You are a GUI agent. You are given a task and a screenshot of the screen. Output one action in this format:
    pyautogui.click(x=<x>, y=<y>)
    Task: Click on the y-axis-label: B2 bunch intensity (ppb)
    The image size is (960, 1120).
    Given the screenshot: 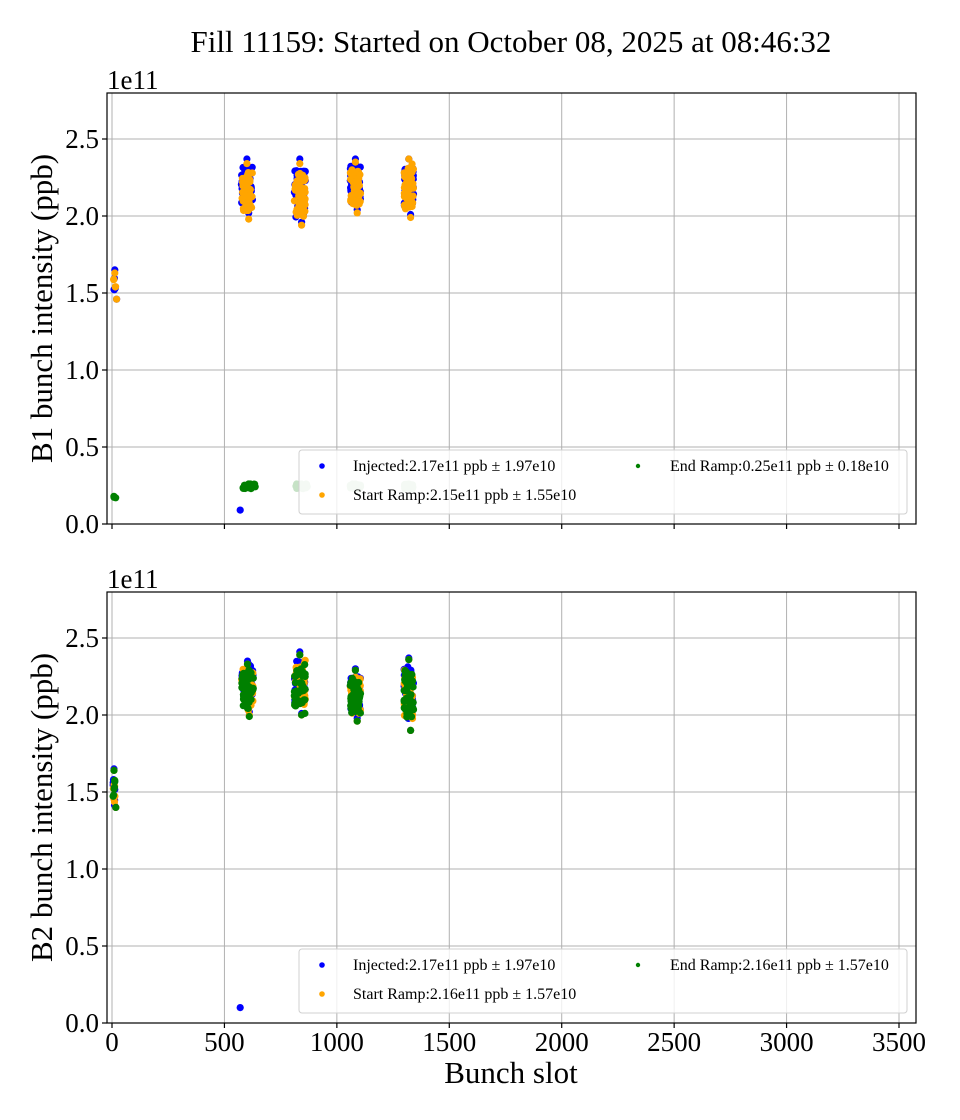 What is the action you would take?
    pyautogui.click(x=41, y=807)
    